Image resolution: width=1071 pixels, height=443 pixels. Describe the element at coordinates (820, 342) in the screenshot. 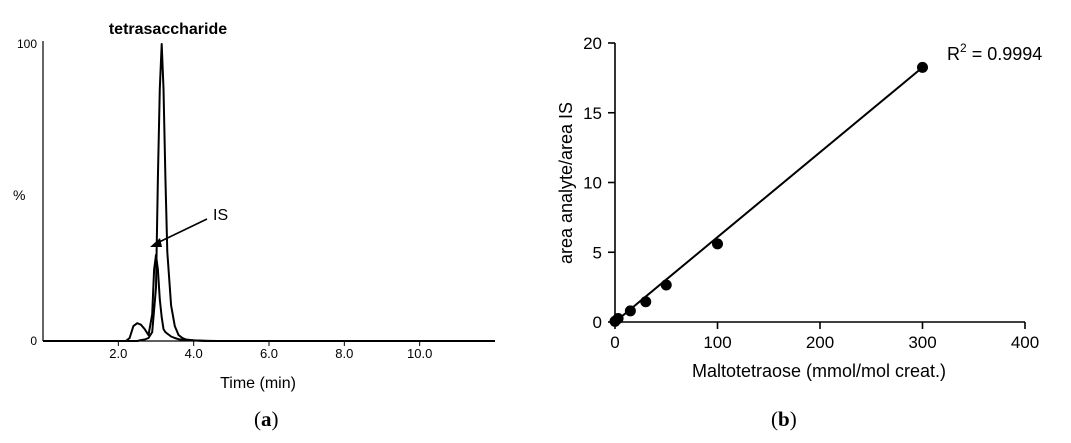

I see `calibration-x-tick-label: 200` at that location.